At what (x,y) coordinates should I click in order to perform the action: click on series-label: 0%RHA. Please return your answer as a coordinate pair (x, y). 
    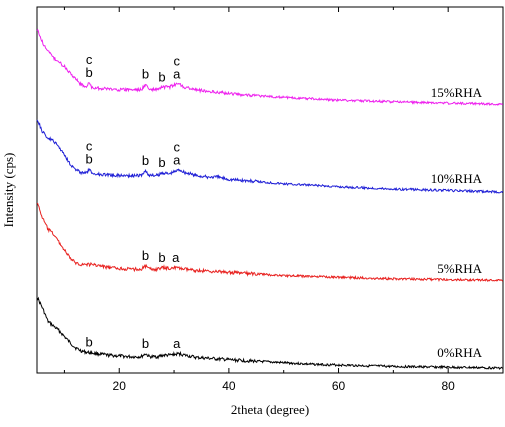
    Looking at the image, I should click on (459, 352).